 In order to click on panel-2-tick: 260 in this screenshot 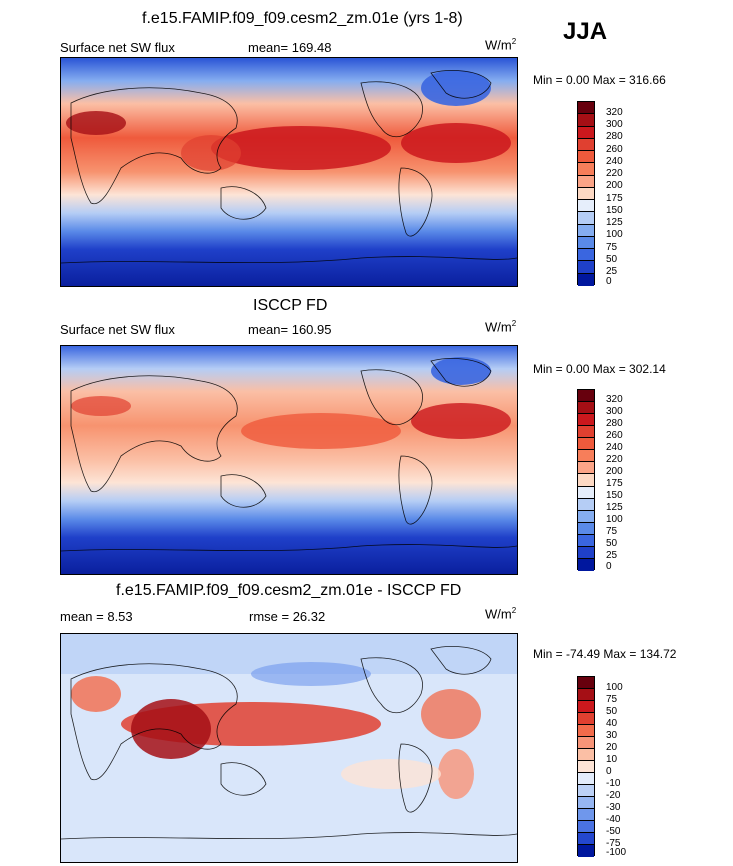, I will do `click(614, 435)`.